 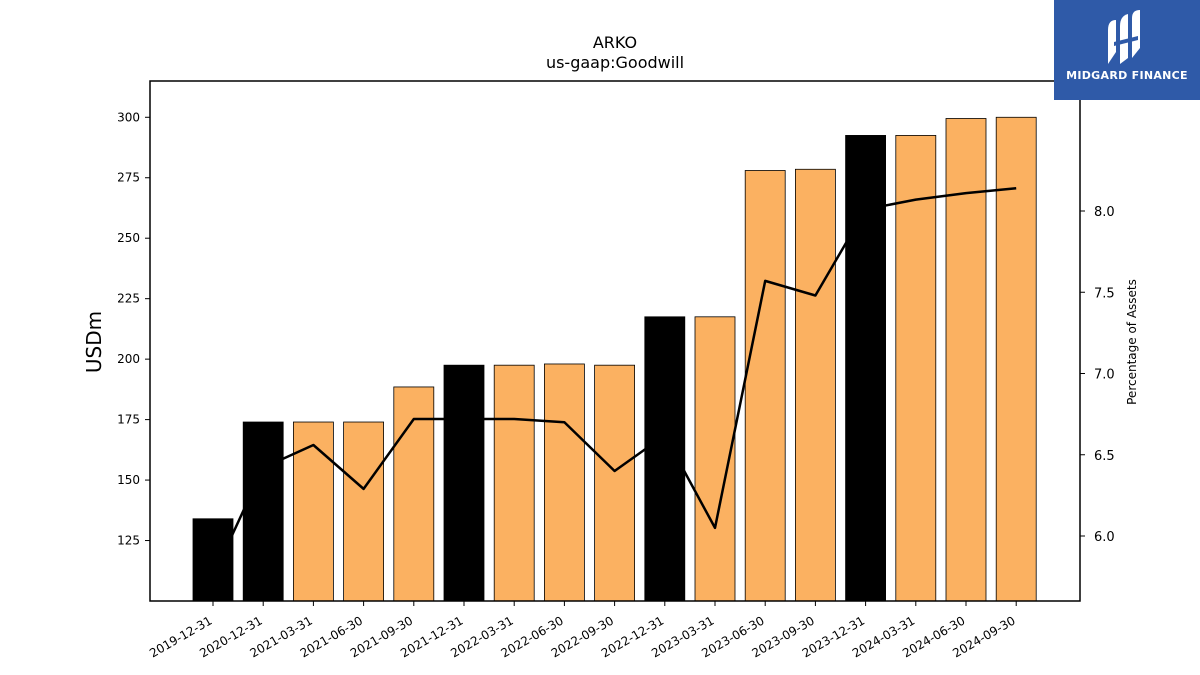 I want to click on y-tick-label-right: 6.0, so click(x=1104, y=537).